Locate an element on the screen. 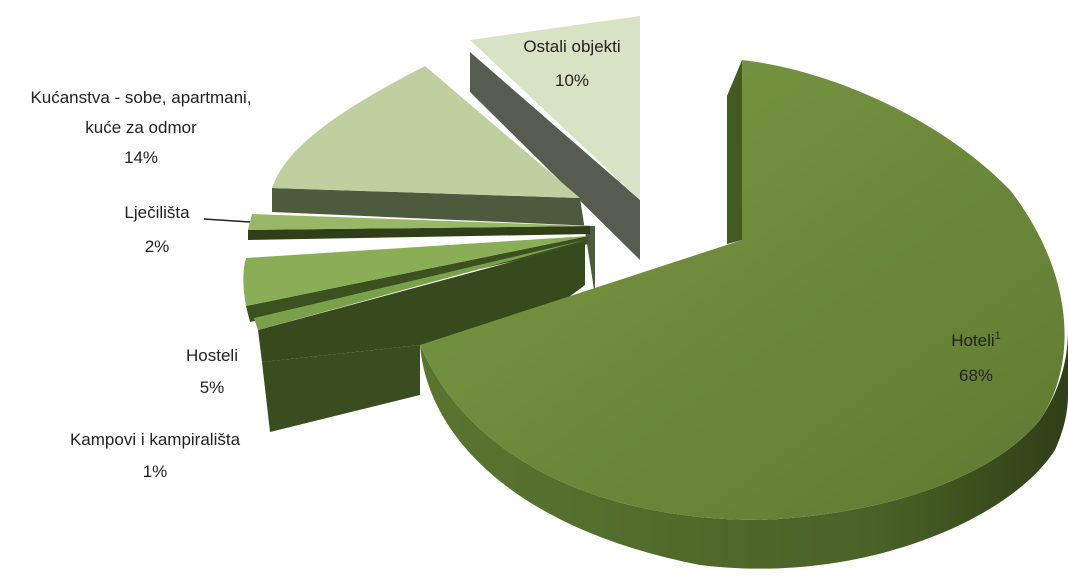 The height and width of the screenshot is (583, 1068). value-kucanstva: 14% is located at coordinates (141, 157).